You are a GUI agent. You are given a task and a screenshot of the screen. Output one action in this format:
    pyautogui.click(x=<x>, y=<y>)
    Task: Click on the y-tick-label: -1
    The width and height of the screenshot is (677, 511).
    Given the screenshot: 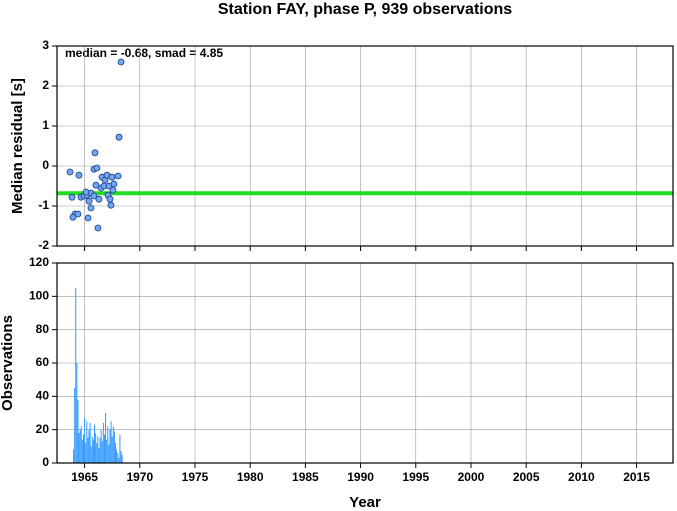 What is the action you would take?
    pyautogui.click(x=43, y=205)
    